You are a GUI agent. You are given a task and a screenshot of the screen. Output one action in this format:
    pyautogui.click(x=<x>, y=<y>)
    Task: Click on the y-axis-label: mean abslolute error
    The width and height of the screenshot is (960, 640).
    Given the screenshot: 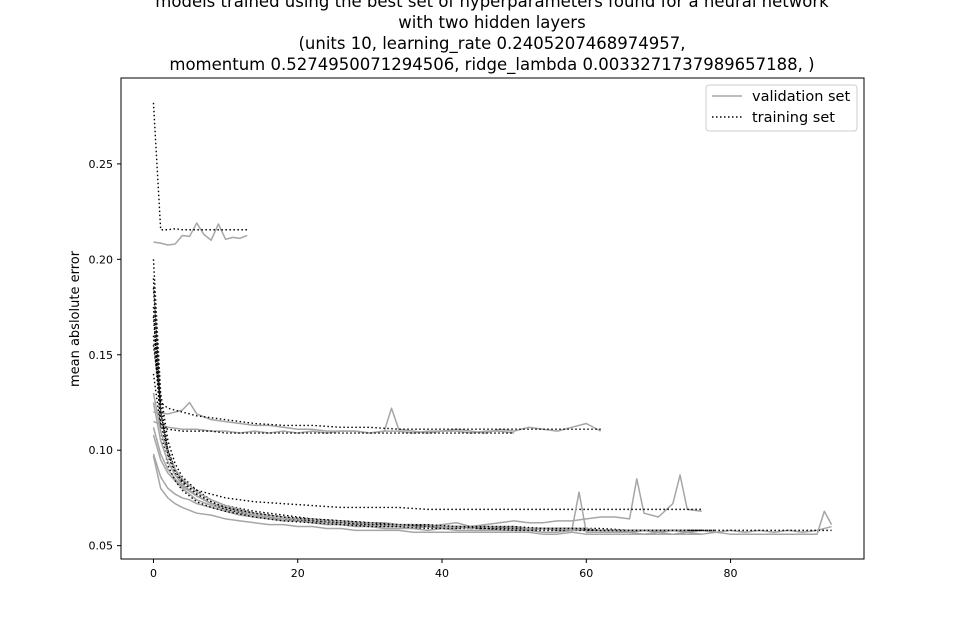 What is the action you would take?
    pyautogui.click(x=75, y=318)
    